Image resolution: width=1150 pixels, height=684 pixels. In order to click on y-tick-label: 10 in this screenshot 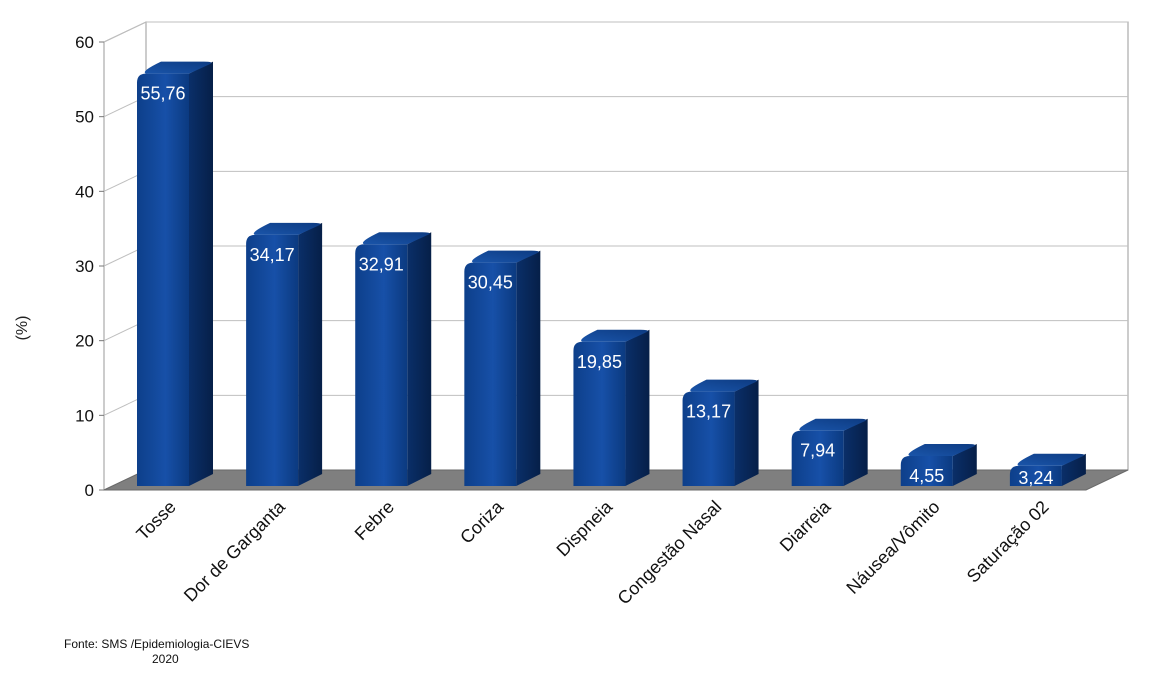, I will do `click(84, 415)`.